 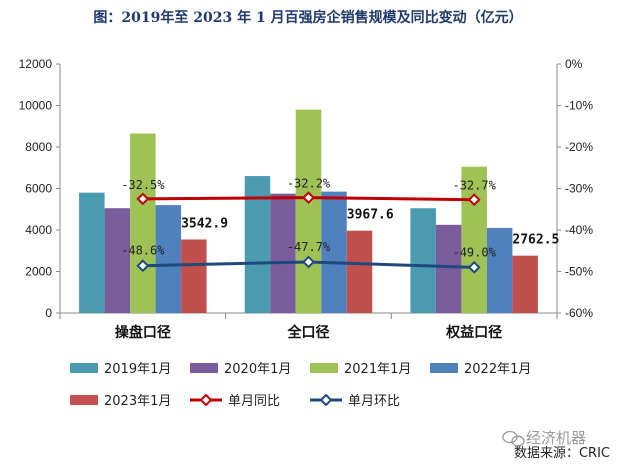 I want to click on y2-tick-label: -40%, so click(x=579, y=230).